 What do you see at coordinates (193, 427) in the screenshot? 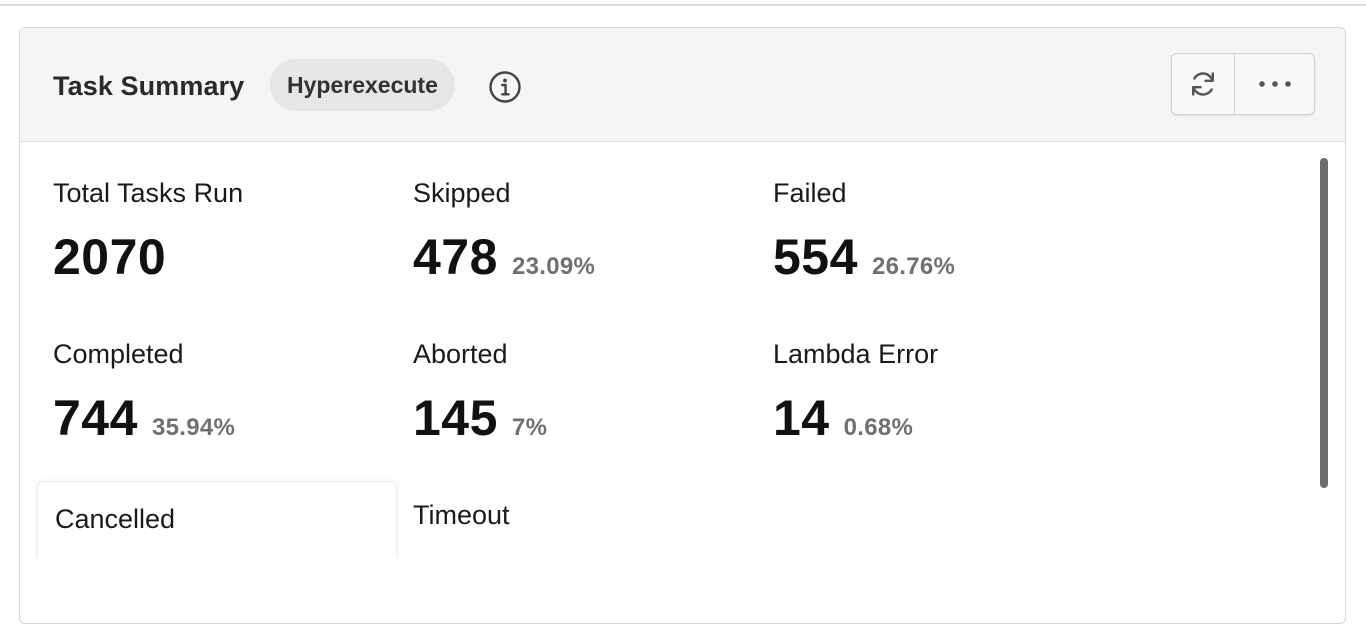
I see `metric-percent: 35.94%` at bounding box center [193, 427].